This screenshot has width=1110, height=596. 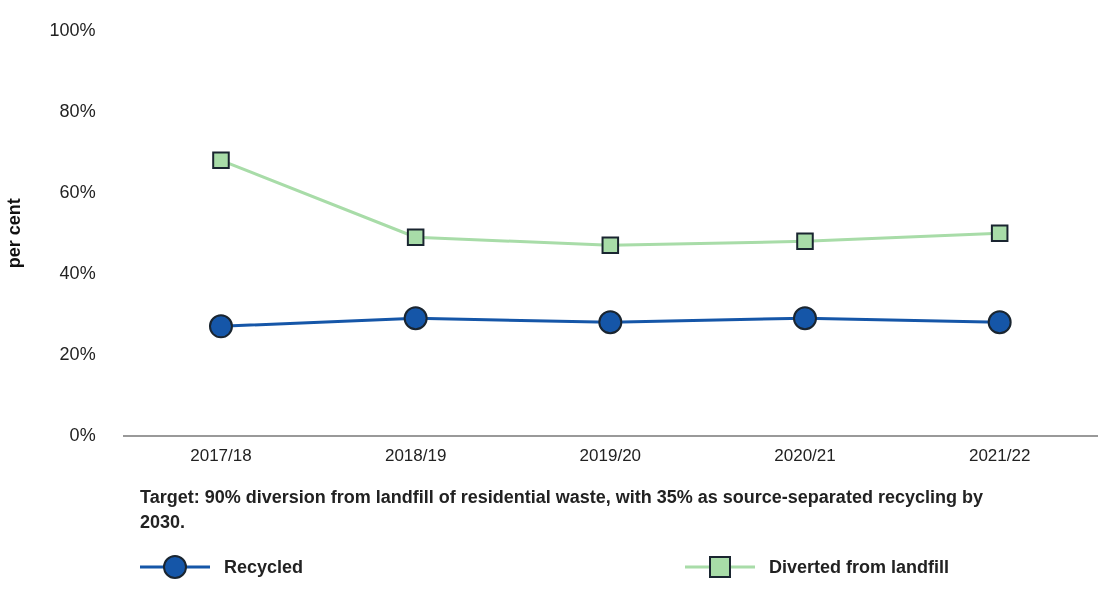 I want to click on y-tick-label: 80%, so click(x=77, y=110).